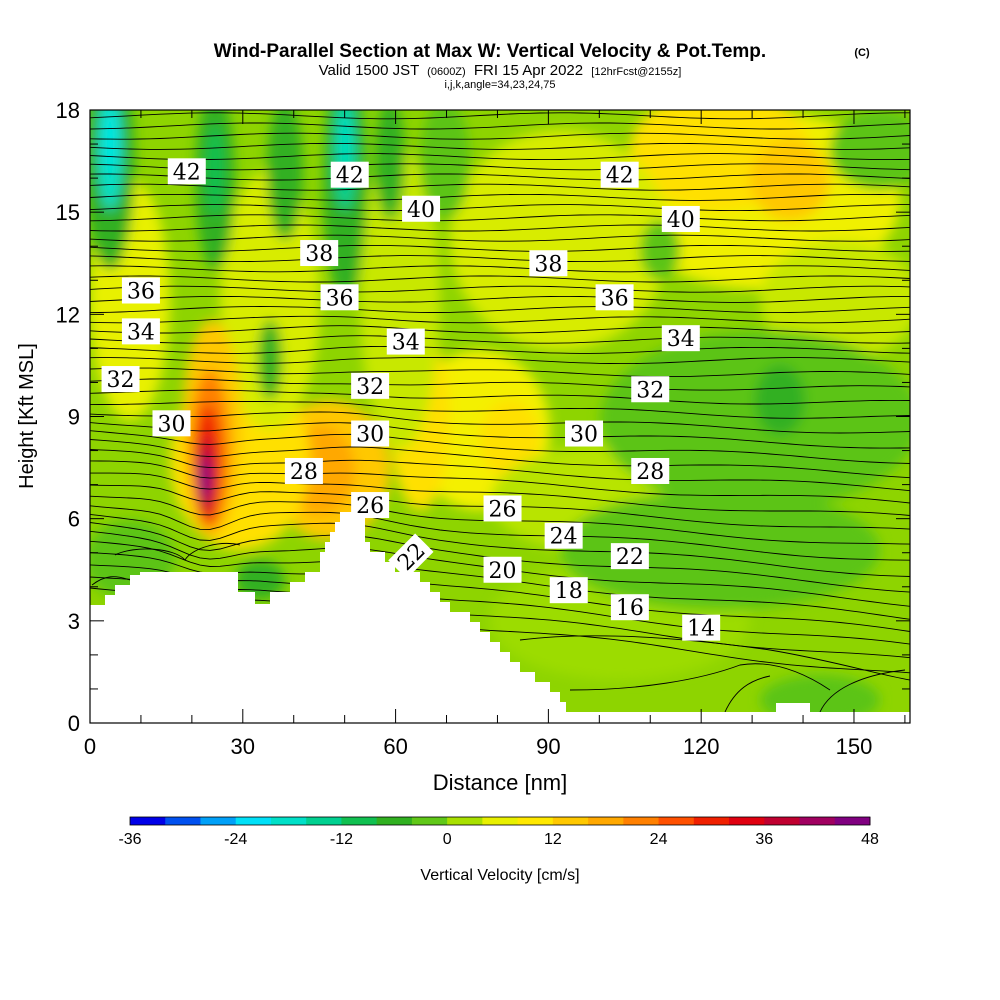 The image size is (1000, 1000). Describe the element at coordinates (553, 839) in the screenshot. I see `colorbar-tick-label: 12` at that location.